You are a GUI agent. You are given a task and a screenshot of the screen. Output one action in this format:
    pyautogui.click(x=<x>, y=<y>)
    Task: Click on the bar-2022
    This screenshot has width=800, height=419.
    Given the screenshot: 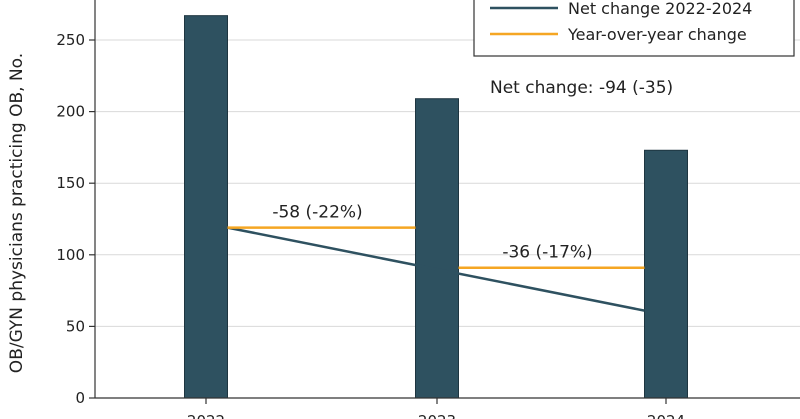 What is the action you would take?
    pyautogui.click(x=206, y=207)
    